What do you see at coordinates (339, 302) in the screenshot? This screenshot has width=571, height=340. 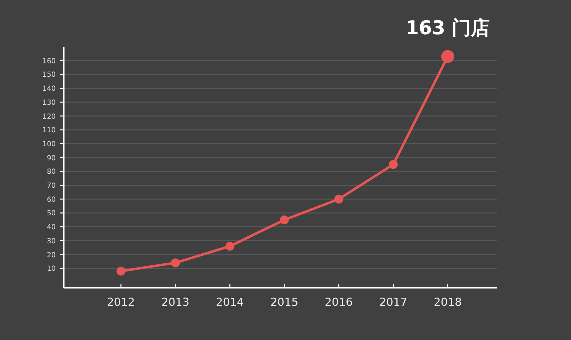 I see `x-tick-label: 2016` at bounding box center [339, 302].